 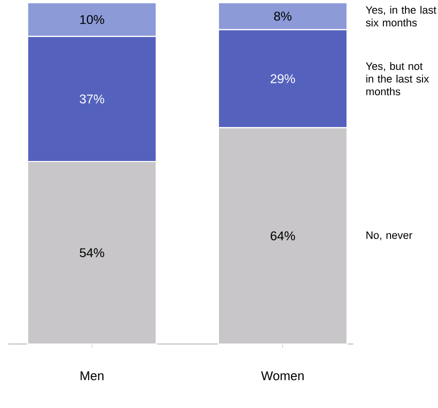 What do you see at coordinates (282, 235) in the screenshot?
I see `data-label: 64%` at bounding box center [282, 235].